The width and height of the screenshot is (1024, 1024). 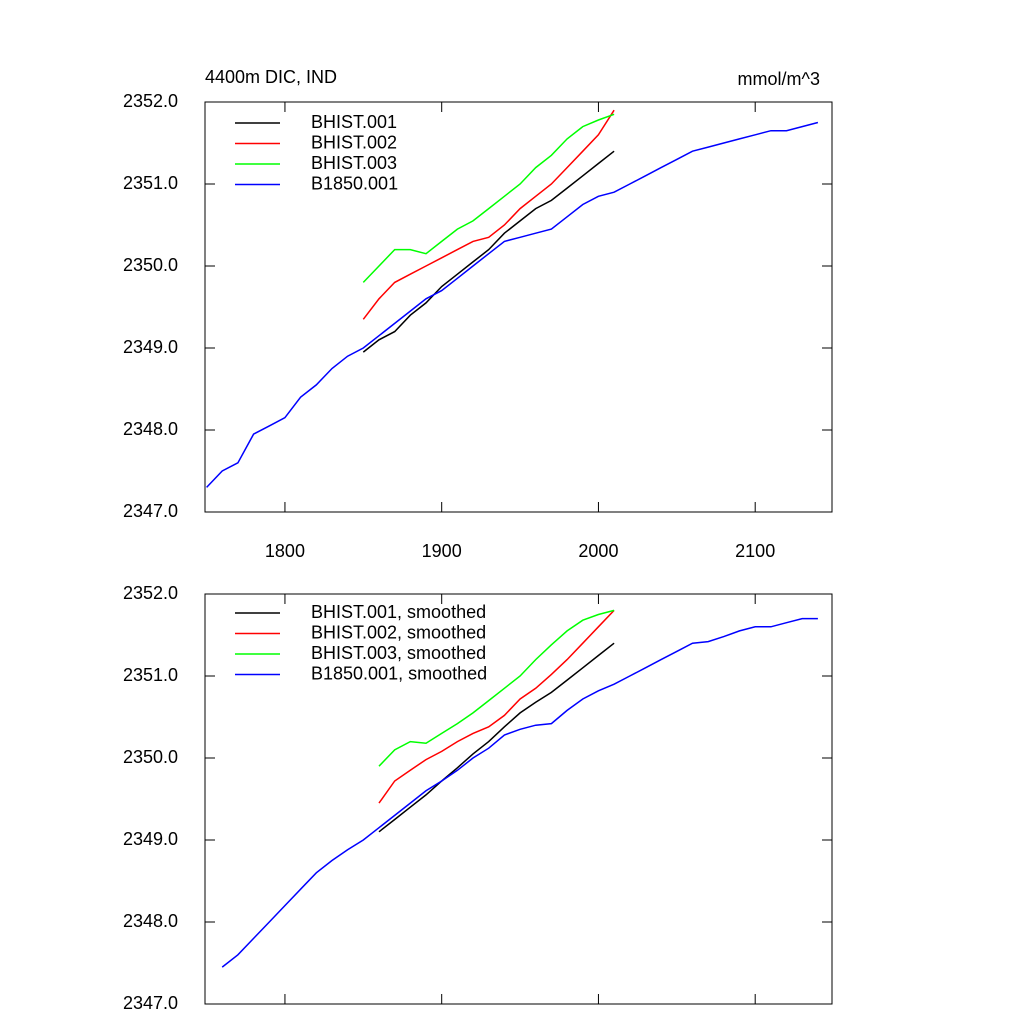 What do you see at coordinates (779, 79) in the screenshot?
I see `units-label: mmol/m^3` at bounding box center [779, 79].